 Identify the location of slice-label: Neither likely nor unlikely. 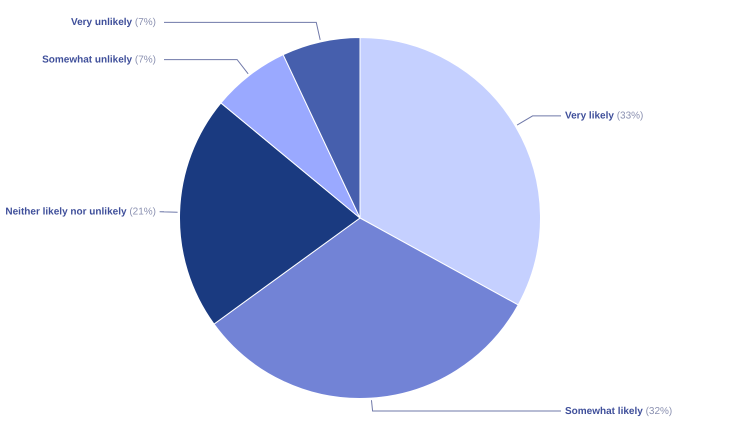
(66, 212).